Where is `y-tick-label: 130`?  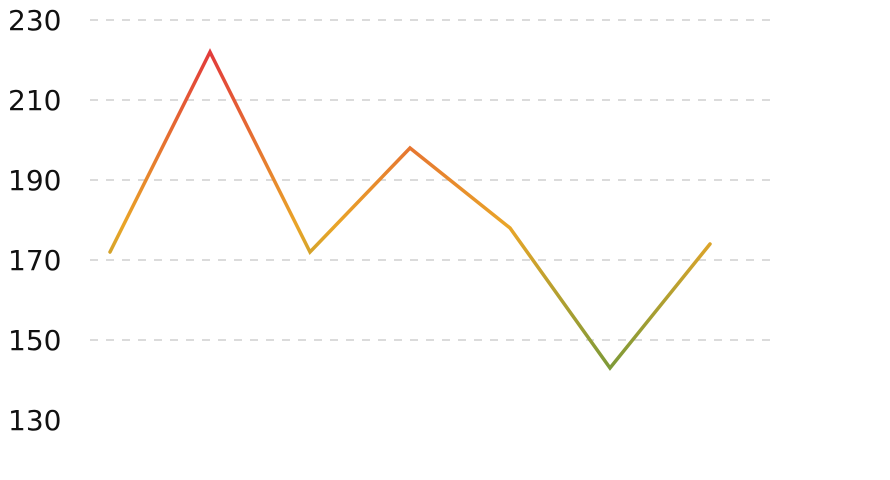
y-tick-label: 130 is located at coordinates (34, 420).